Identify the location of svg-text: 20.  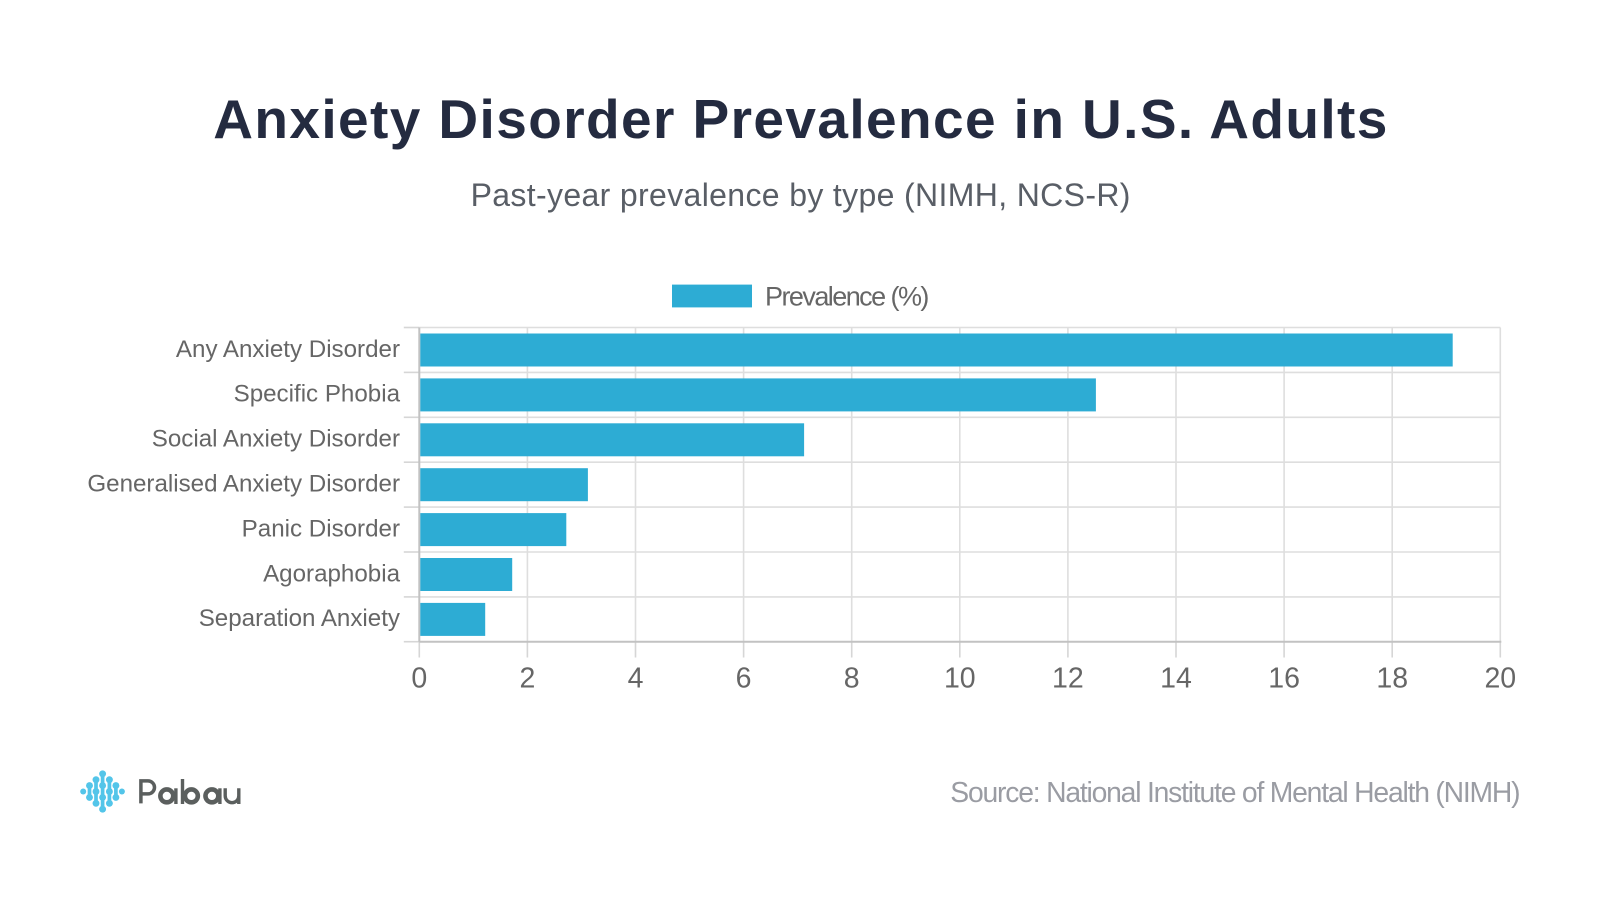
(1500, 679).